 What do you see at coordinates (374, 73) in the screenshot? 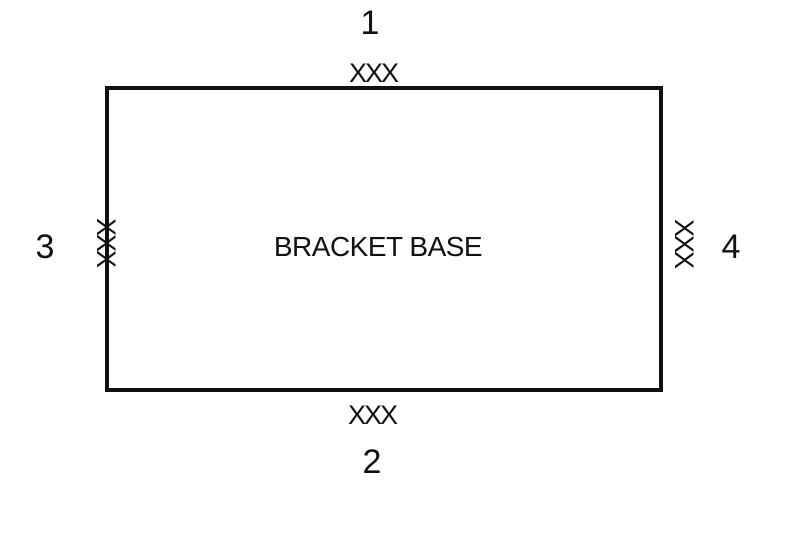
I see `weld-mark-top: XXX` at bounding box center [374, 73].